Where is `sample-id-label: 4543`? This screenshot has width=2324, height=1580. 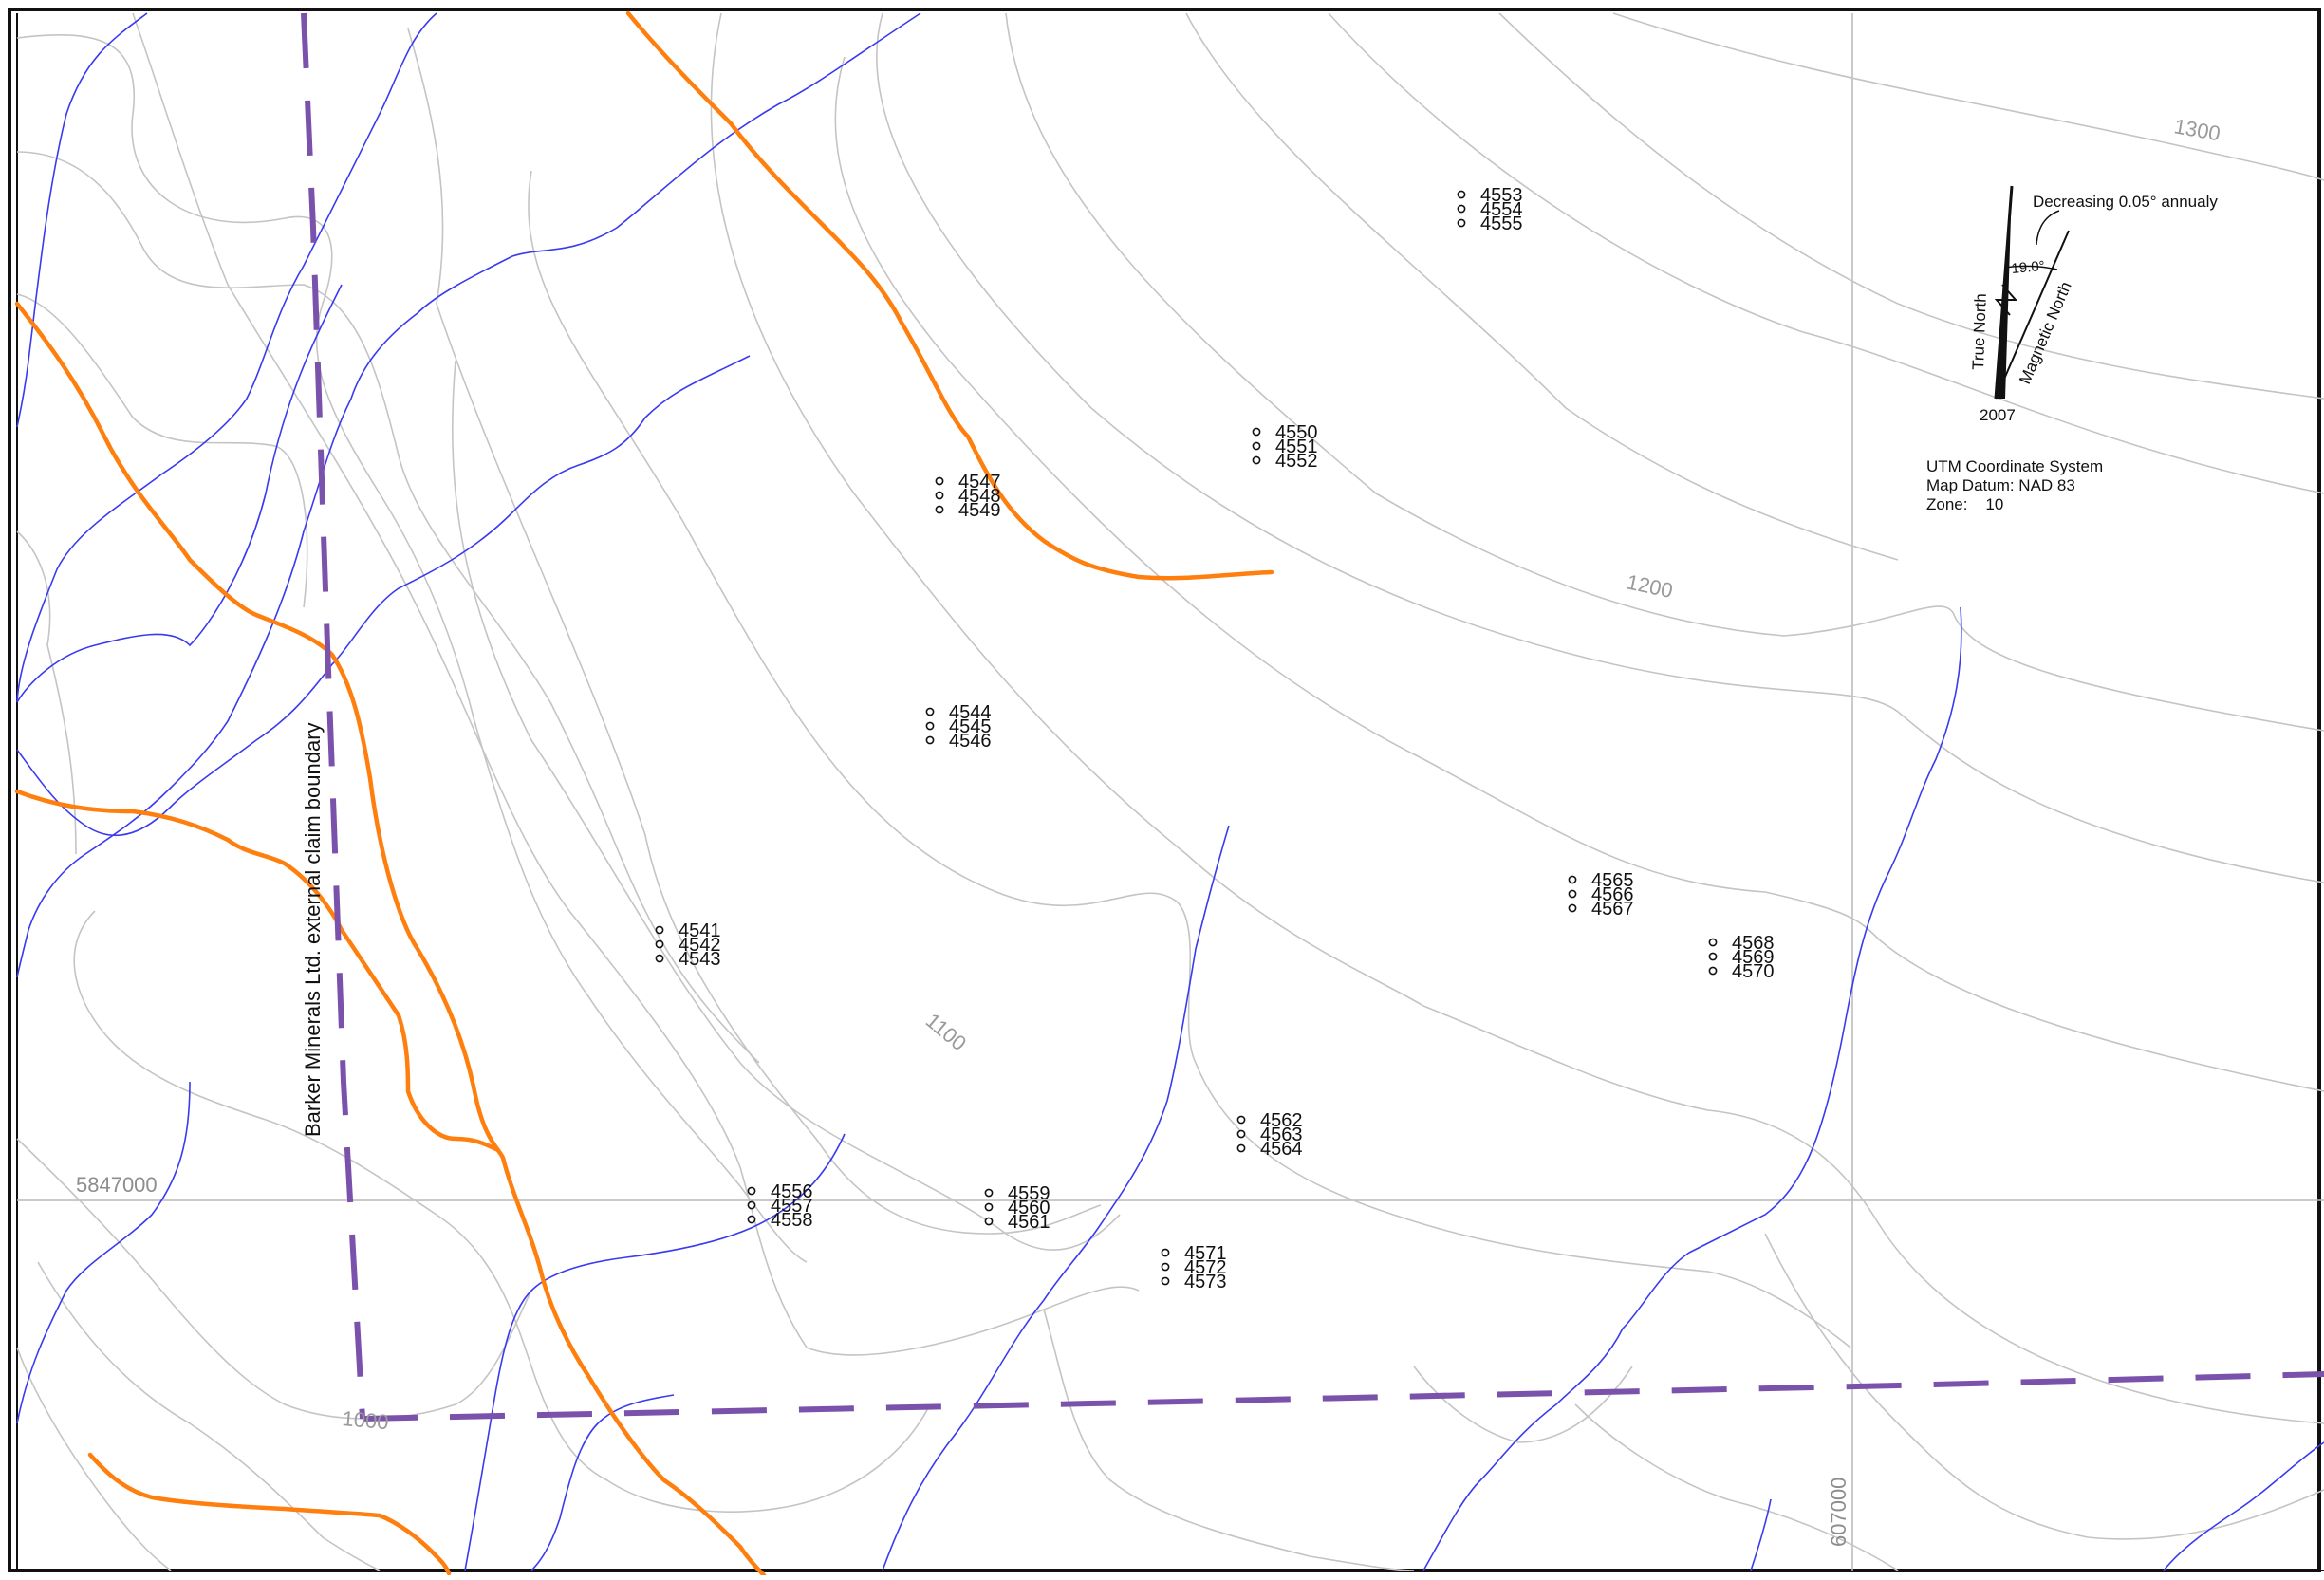
sample-id-label: 4543 is located at coordinates (700, 959).